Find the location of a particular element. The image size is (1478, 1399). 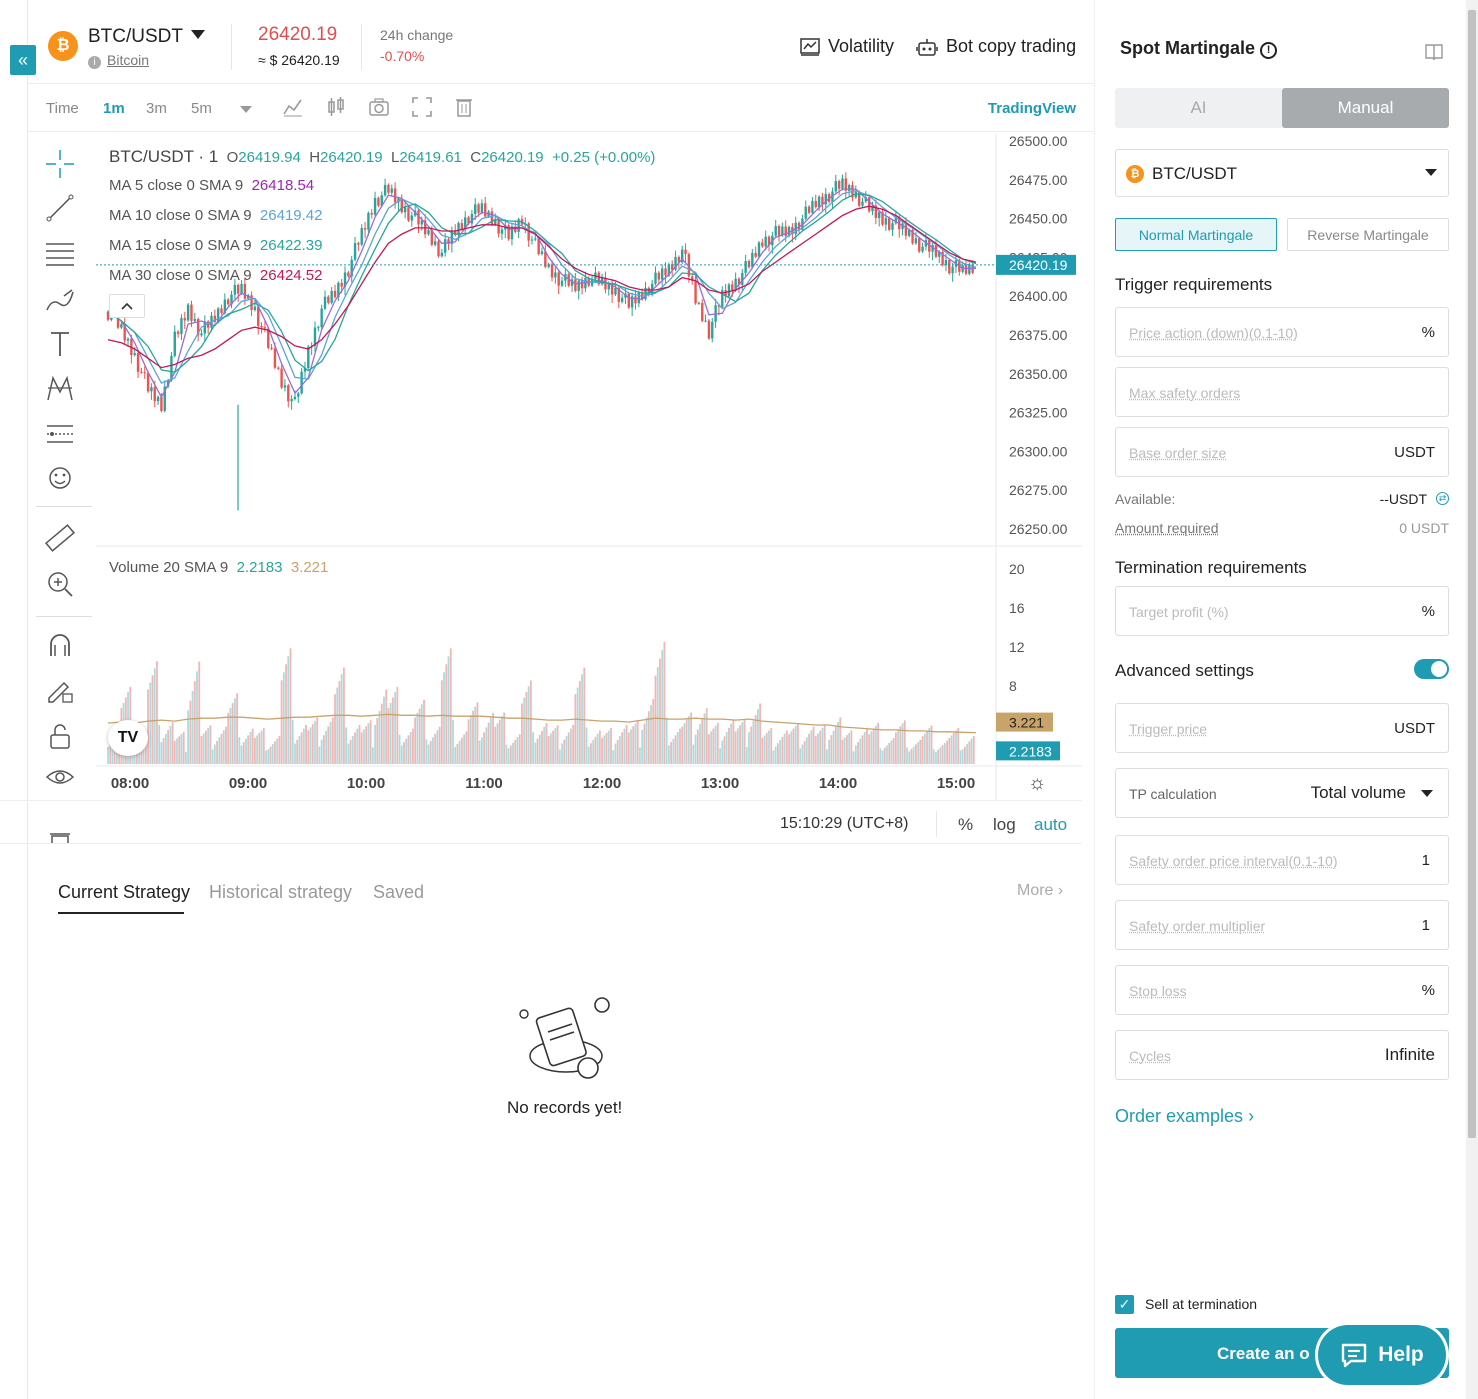

zoom-in-icon is located at coordinates (60, 584).